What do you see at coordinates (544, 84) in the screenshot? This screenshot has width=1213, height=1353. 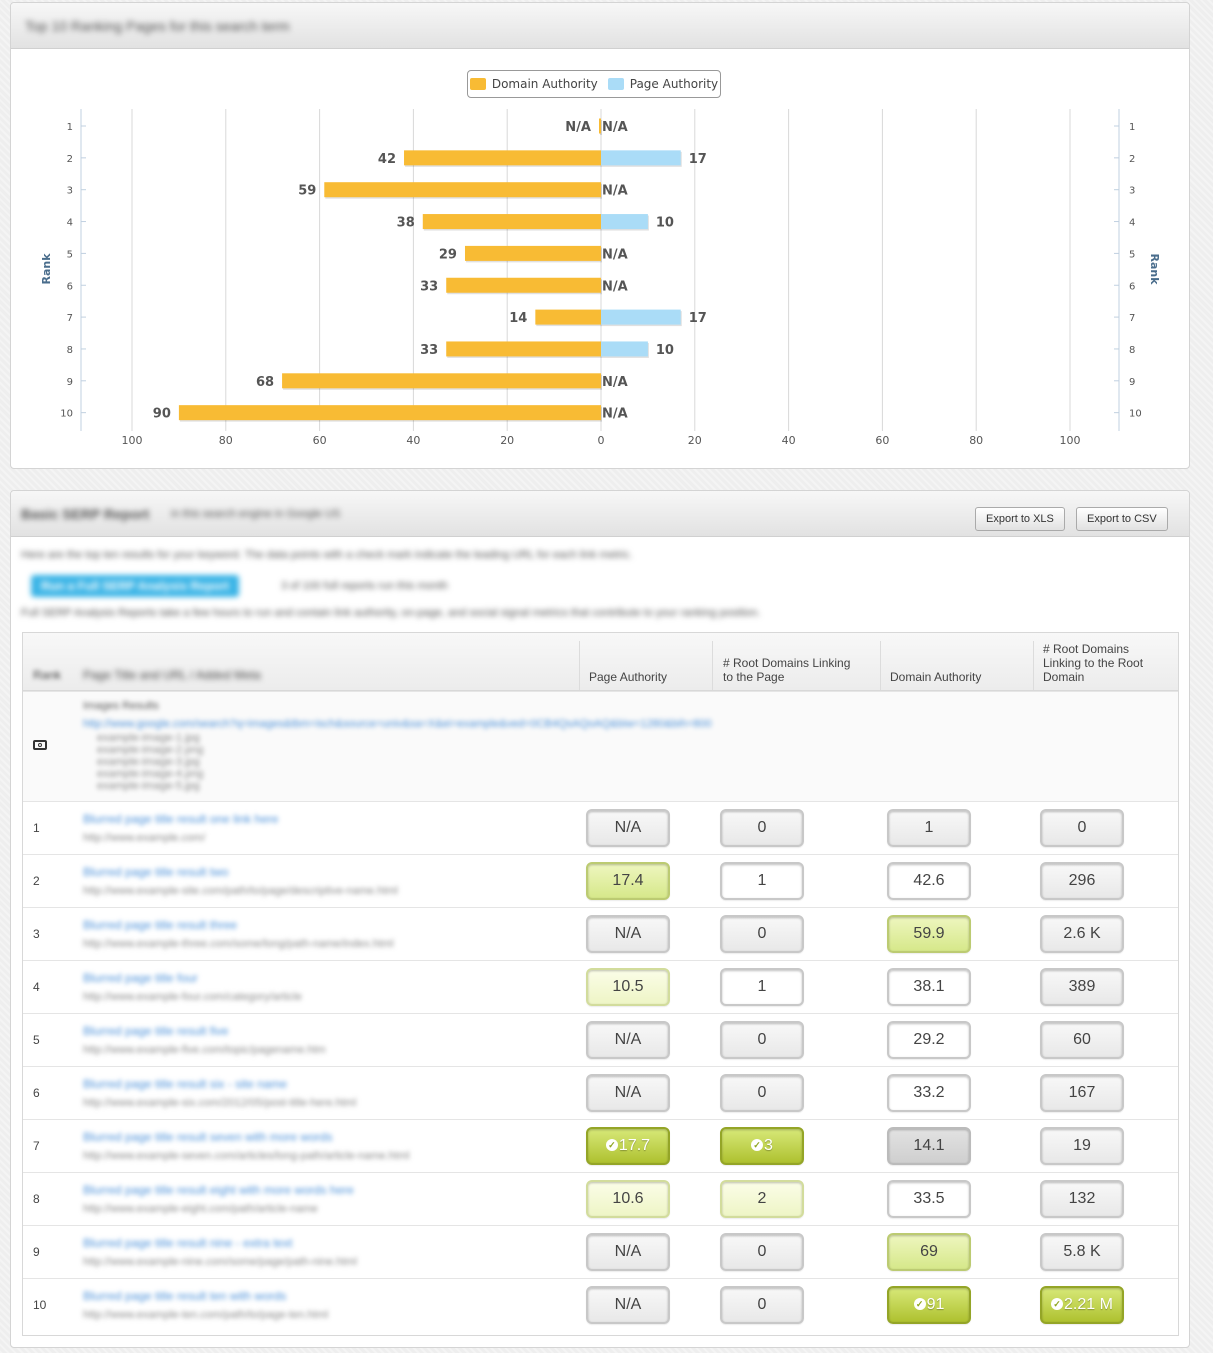 I see `legend-label-domain-authority: Domain Authority` at bounding box center [544, 84].